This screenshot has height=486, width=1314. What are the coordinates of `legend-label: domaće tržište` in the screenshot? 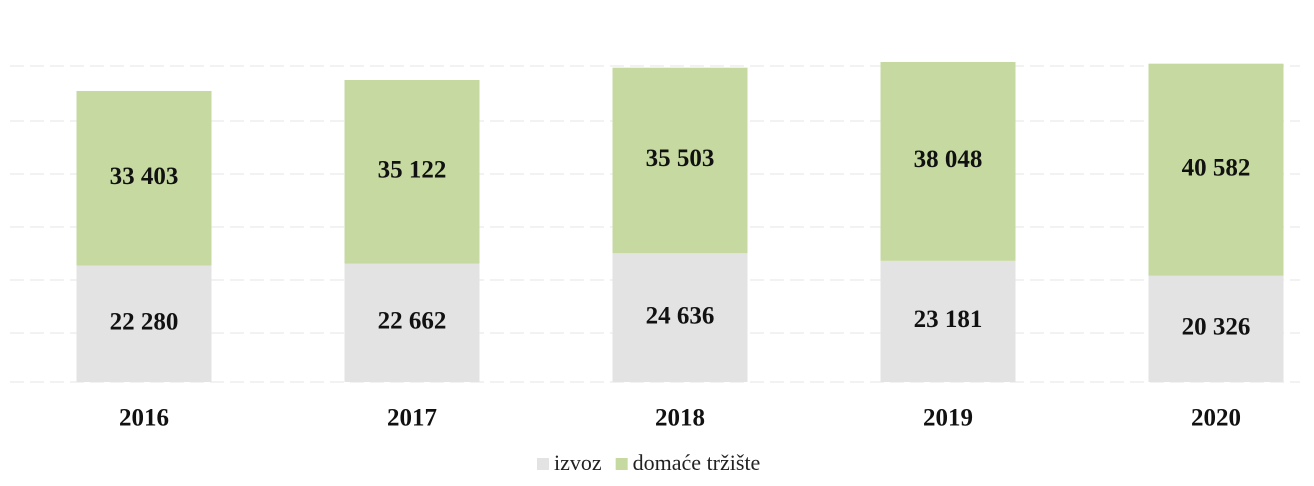 It's located at (697, 462).